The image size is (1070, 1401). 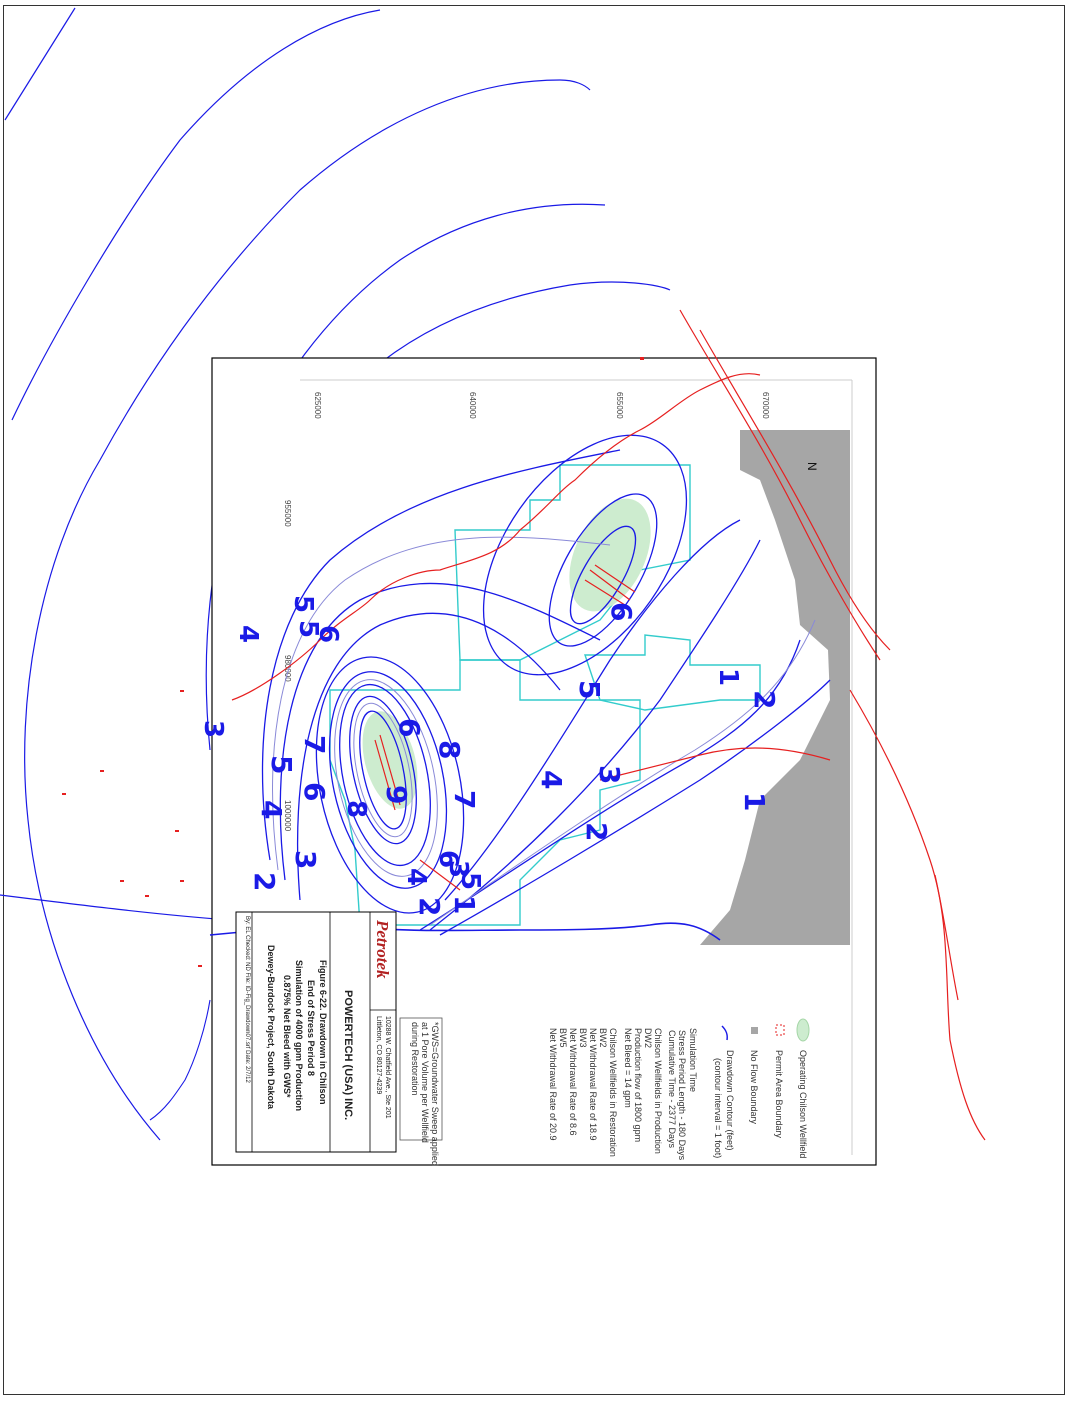 I want to click on figure-title-line: 0.875% Net Bleed with GWS*, so click(x=287, y=1036).